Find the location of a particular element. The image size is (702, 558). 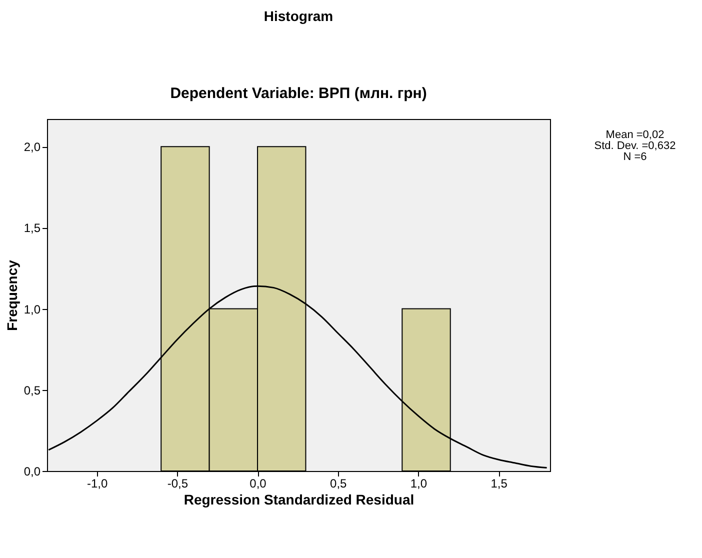

y-tick-label: 2,0 is located at coordinates (32, 147).